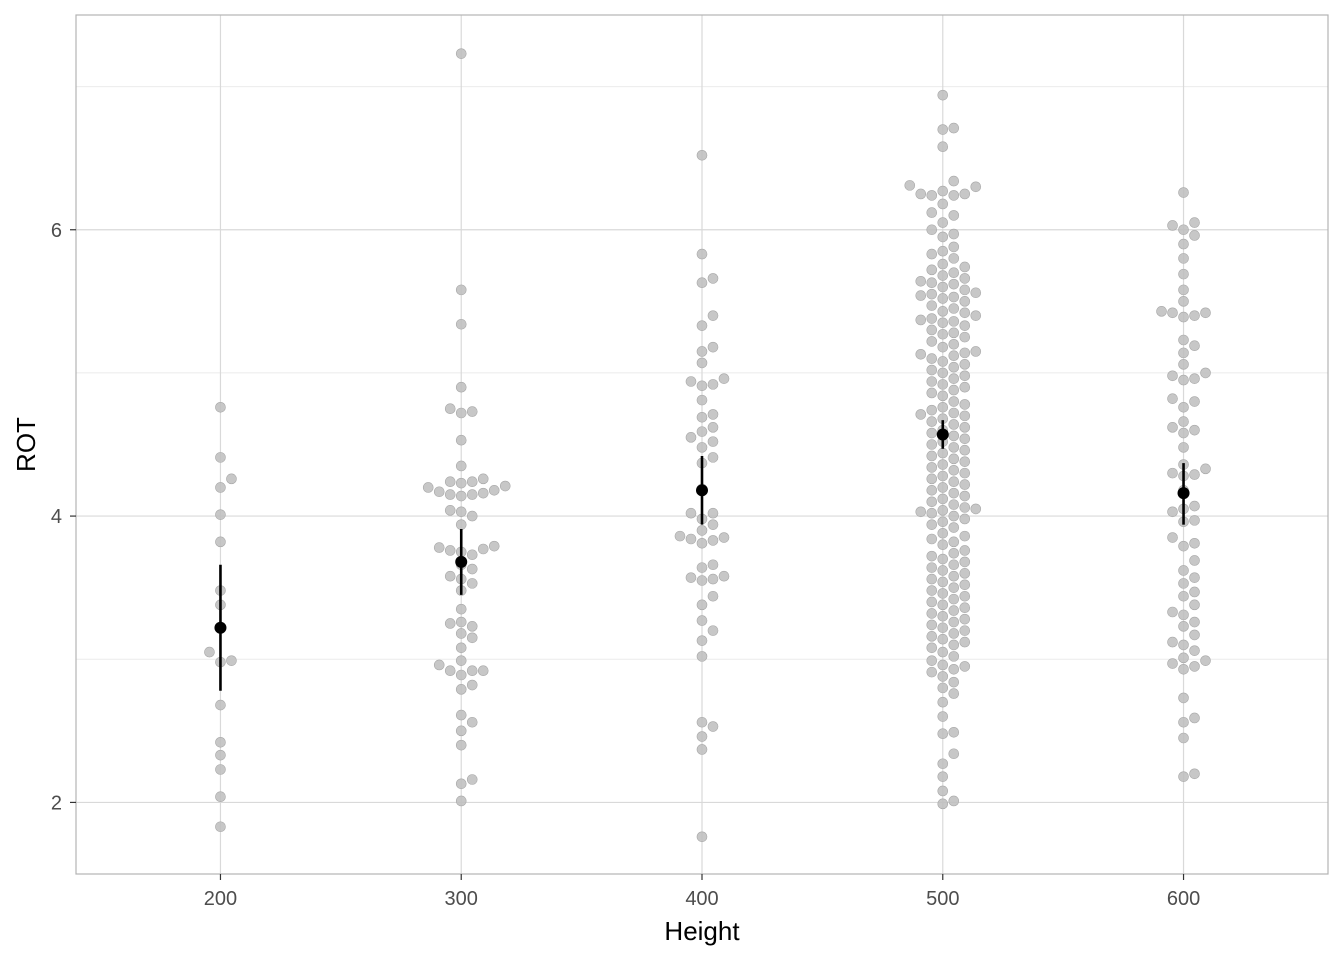  I want to click on mean-point, so click(220, 627).